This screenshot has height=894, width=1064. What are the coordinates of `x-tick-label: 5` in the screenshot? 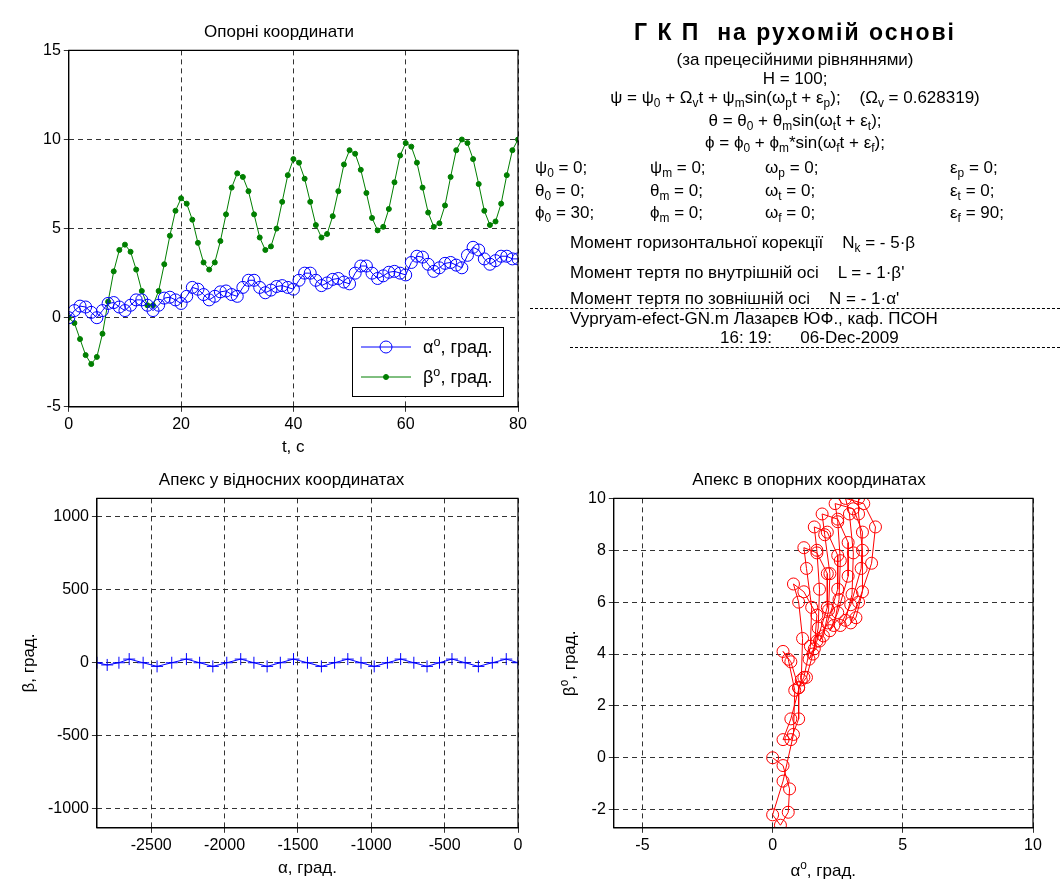 It's located at (903, 844).